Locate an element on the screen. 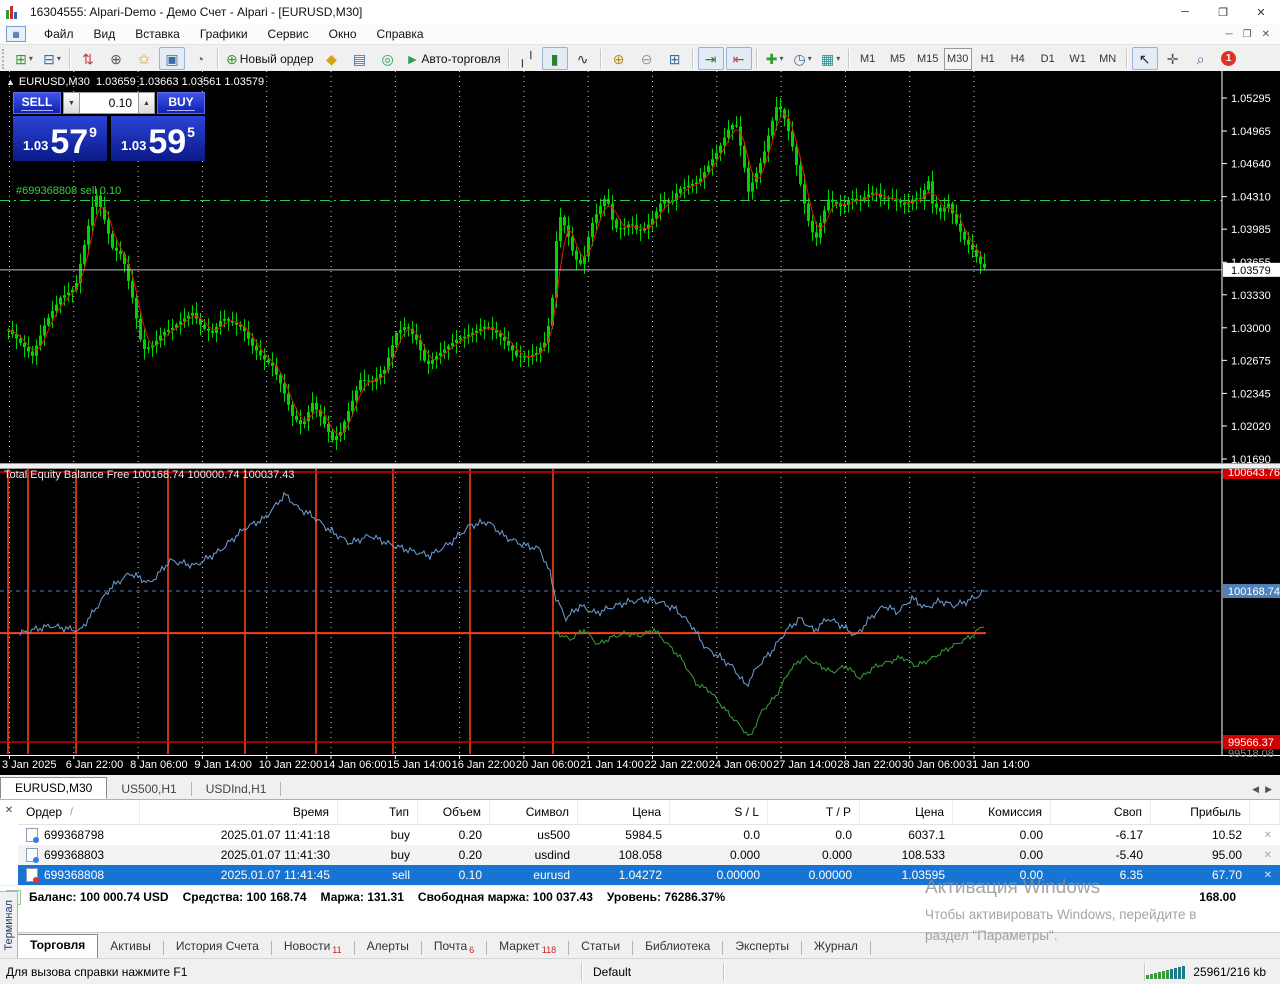 The height and width of the screenshot is (984, 1280). terminal-tab-9: Эксперты is located at coordinates (762, 947).